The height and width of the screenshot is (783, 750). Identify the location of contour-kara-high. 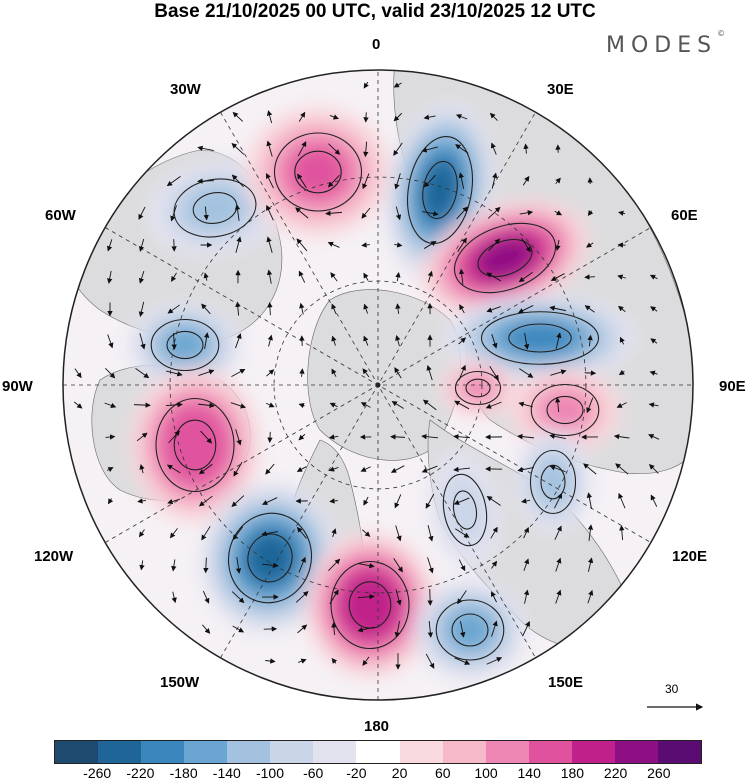
(478, 388).